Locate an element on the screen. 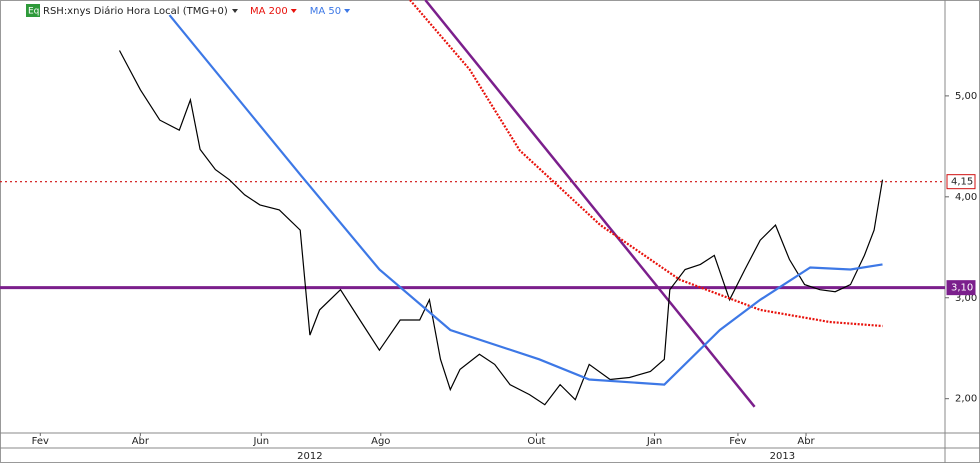 This screenshot has width=980, height=467. legend-label: MA 50 is located at coordinates (325, 11).